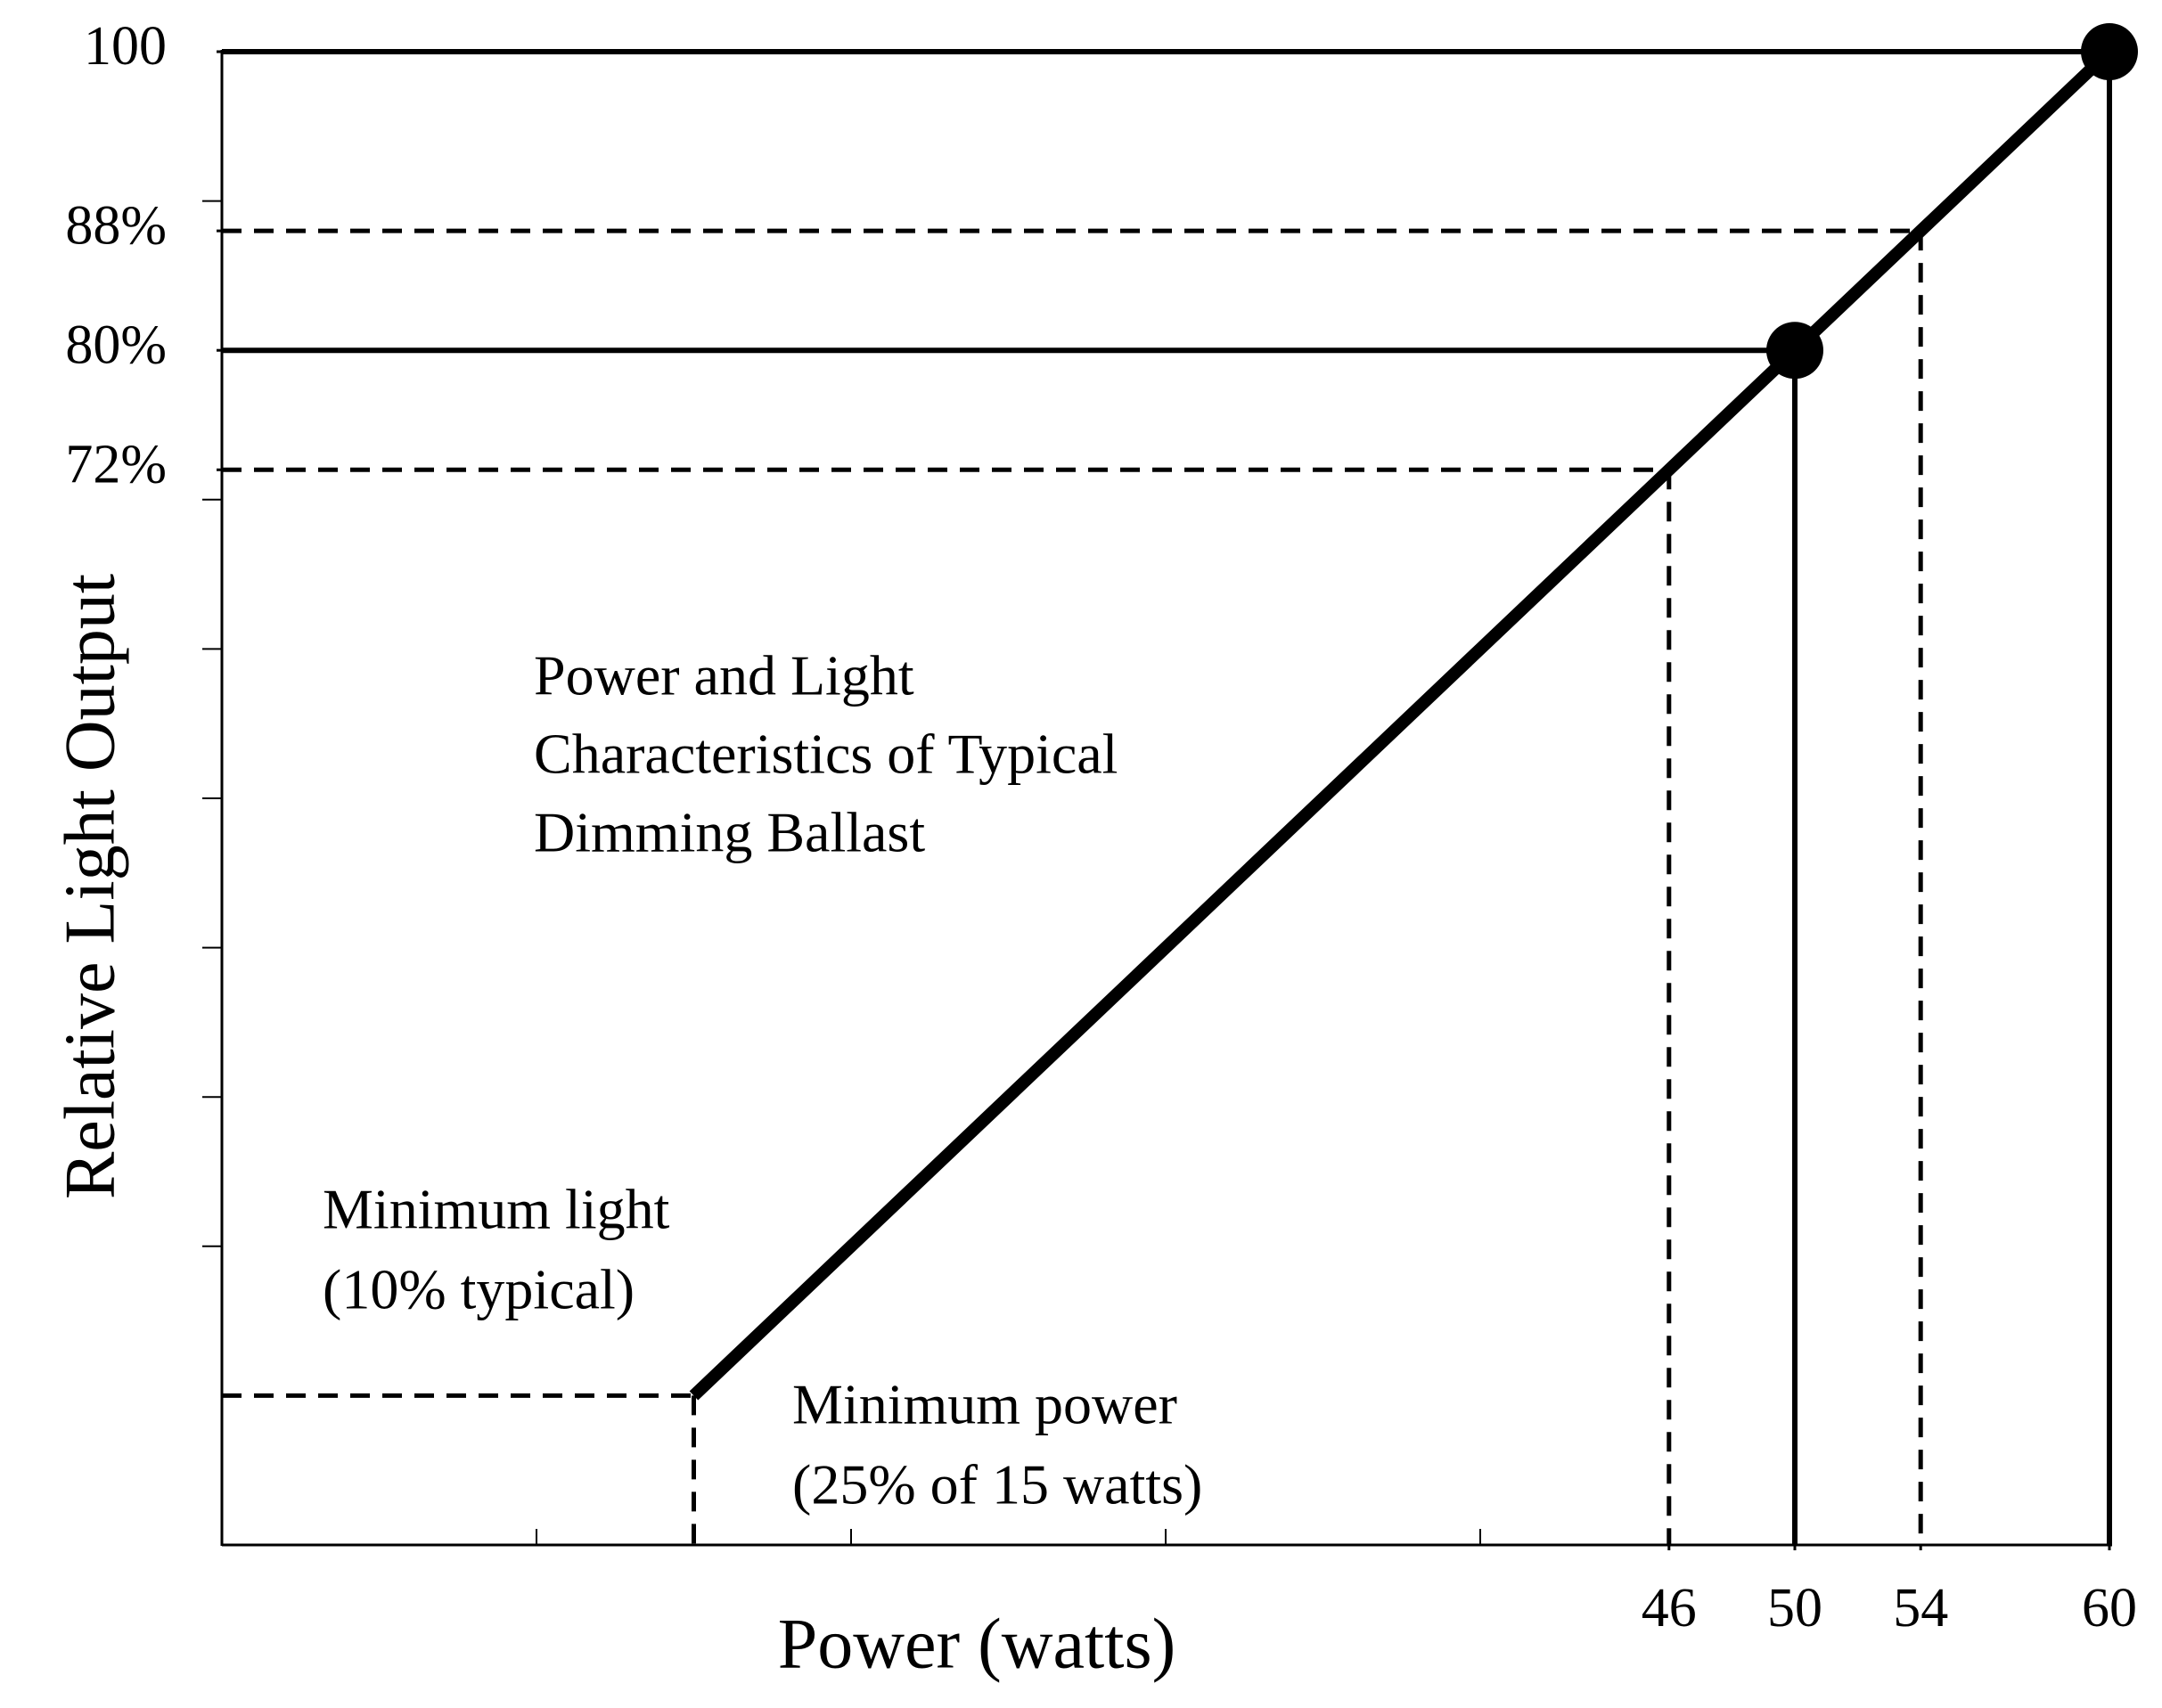 This screenshot has height=1708, width=2162. Describe the element at coordinates (116, 225) in the screenshot. I see `y-tick-label: 88%` at that location.